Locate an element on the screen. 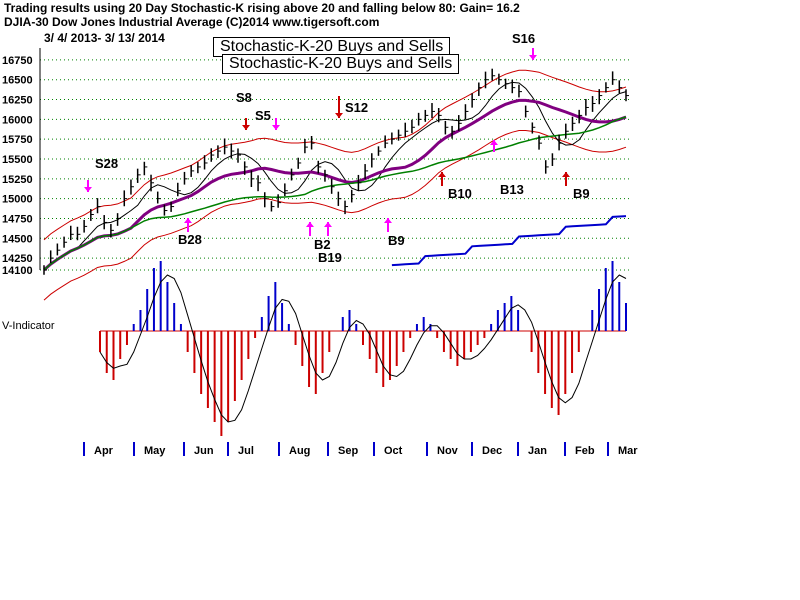 This screenshot has height=600, width=800. y-tick-label: 14500 is located at coordinates (17, 239).